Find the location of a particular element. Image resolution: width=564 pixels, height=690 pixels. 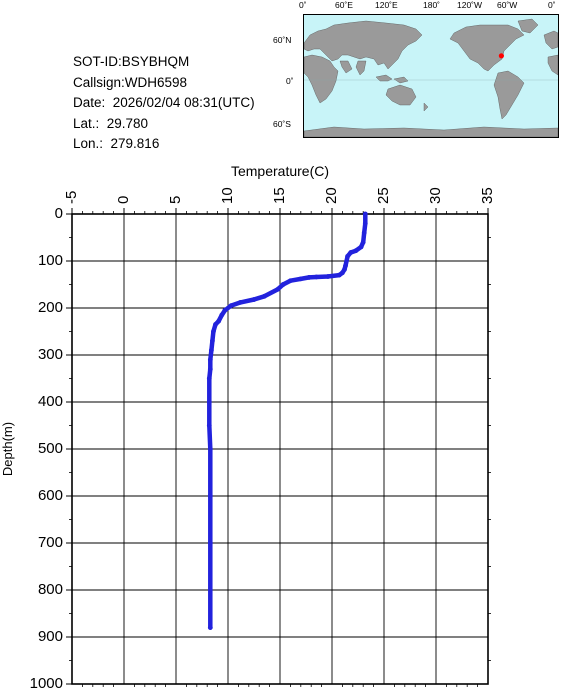

y-tick-label: 200 is located at coordinates (50, 307).